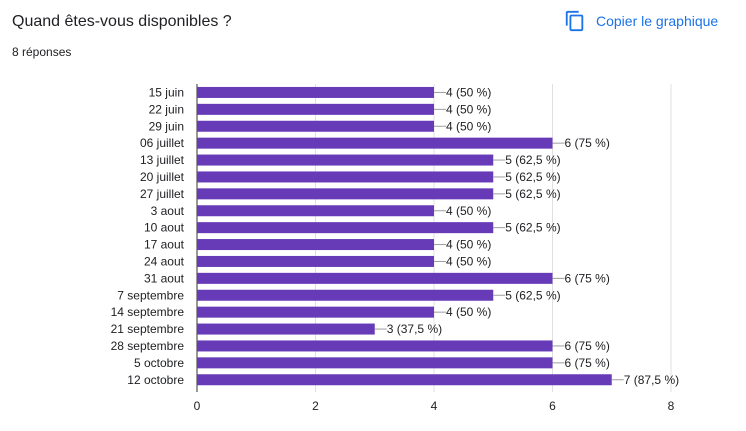 This screenshot has width=746, height=431. What do you see at coordinates (197, 406) in the screenshot?
I see `x-tick-label: 0` at bounding box center [197, 406].